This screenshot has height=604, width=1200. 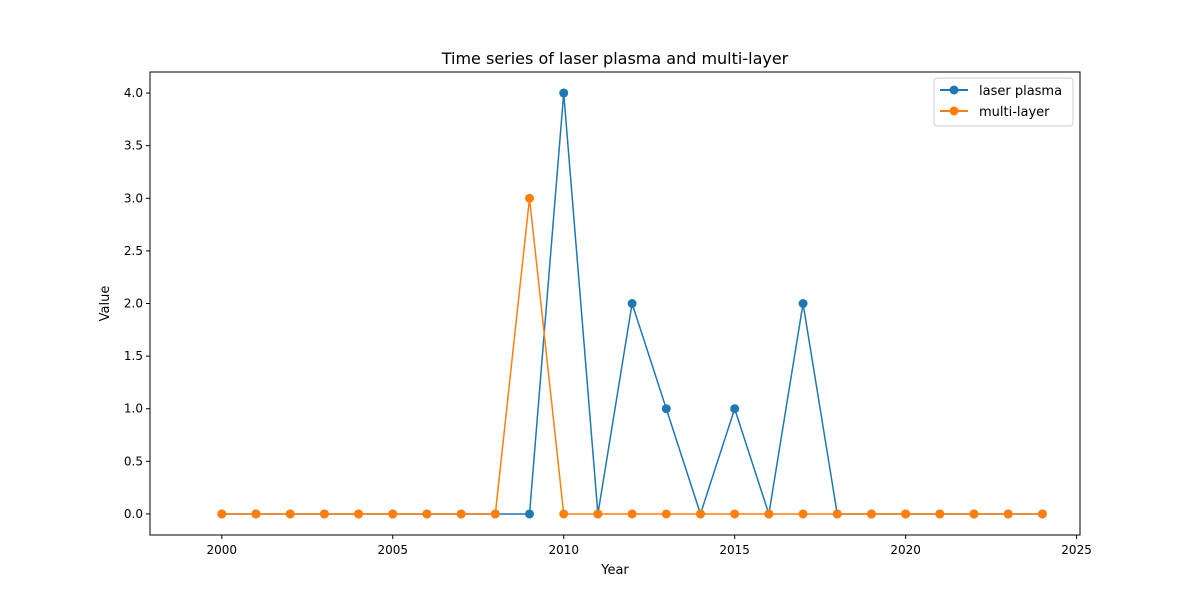 I want to click on x-axis: 2000 2005 2010 2015 2020 2025, so click(x=649, y=546).